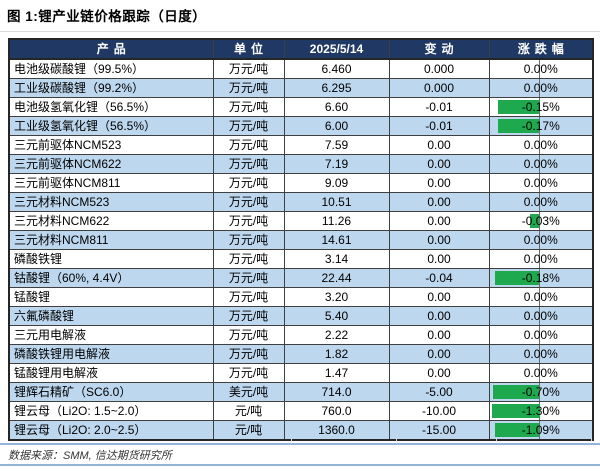  I want to click on product-cell: 锂云母（Li2O: 1.5~2.0）, so click(111, 411).